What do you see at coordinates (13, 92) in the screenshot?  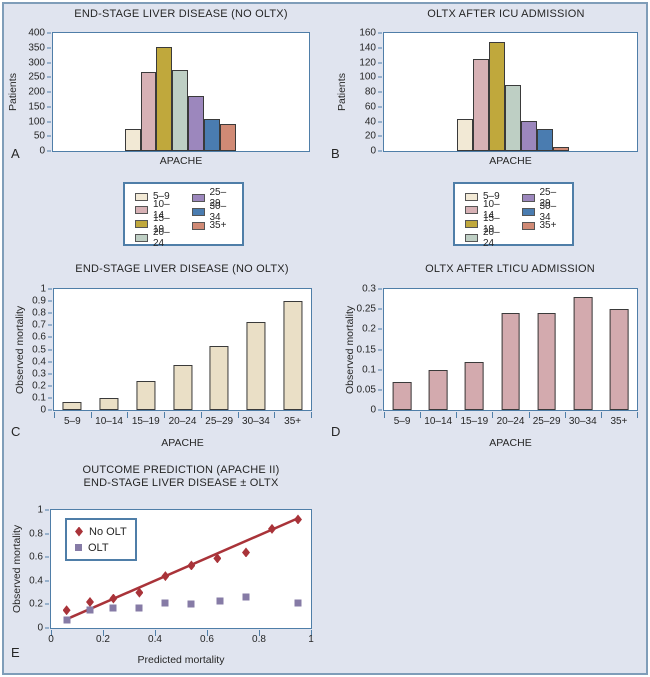 I see `panel-a-y-axis-label: Patients` at bounding box center [13, 92].